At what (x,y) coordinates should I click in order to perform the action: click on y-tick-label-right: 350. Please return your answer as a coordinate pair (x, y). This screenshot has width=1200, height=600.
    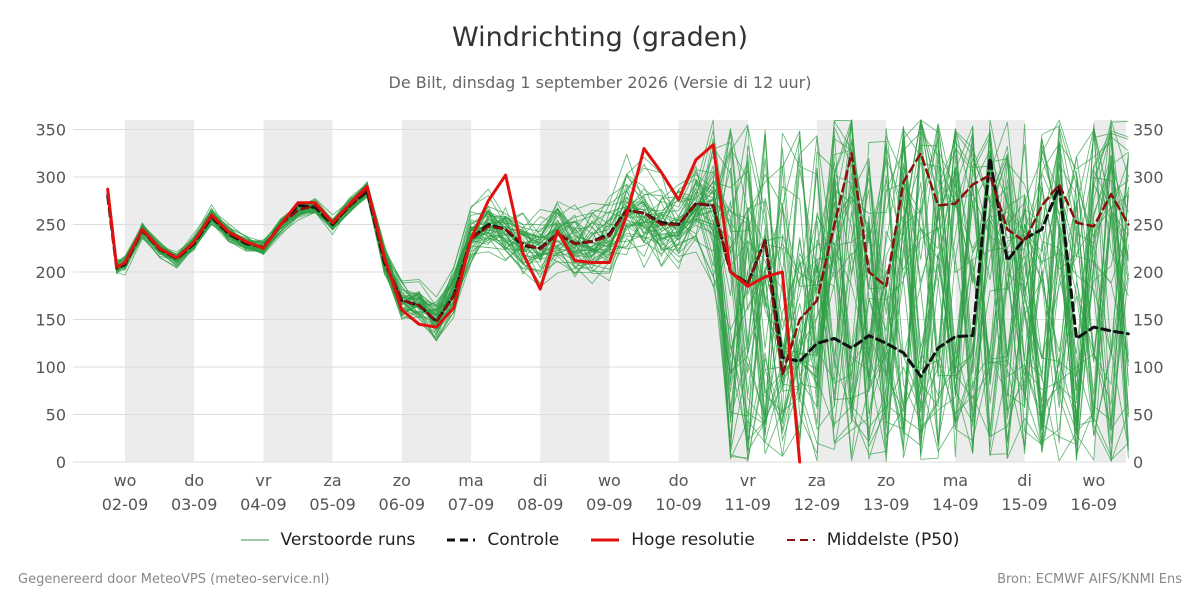
    Looking at the image, I should click on (1148, 130).